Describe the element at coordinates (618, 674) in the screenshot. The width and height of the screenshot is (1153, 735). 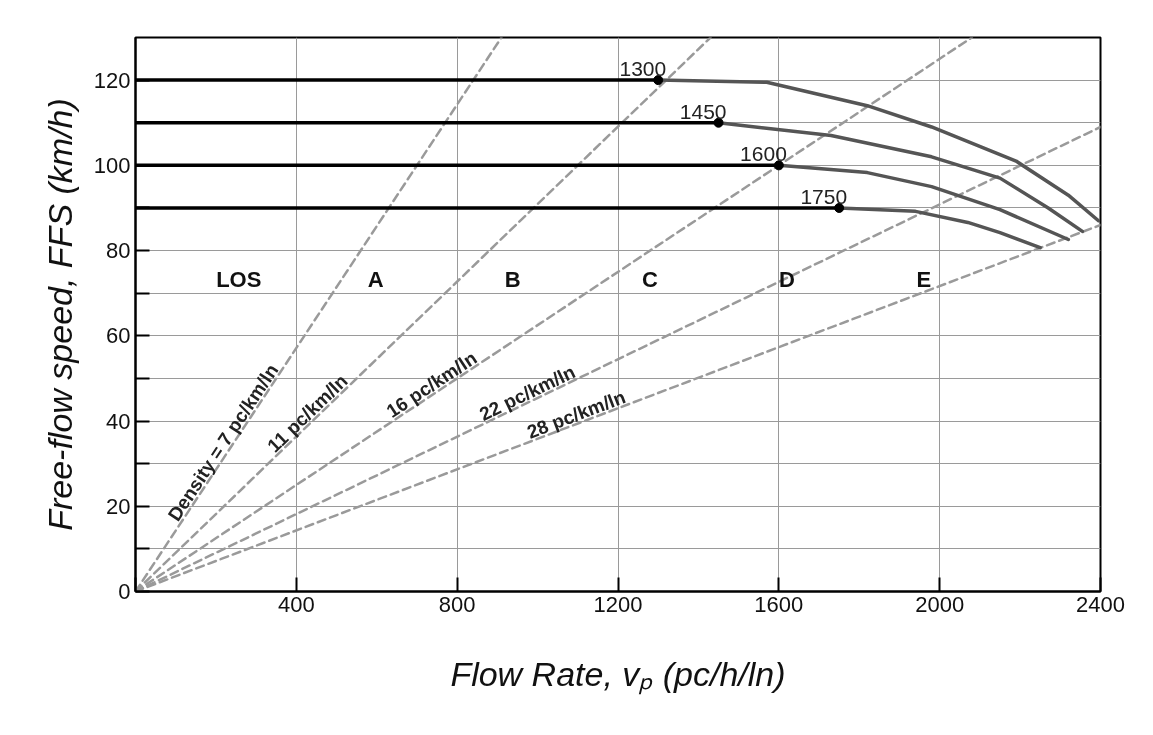
I see `x-axis-title: Flow Rate, vₚ (pc/h/ln)` at that location.